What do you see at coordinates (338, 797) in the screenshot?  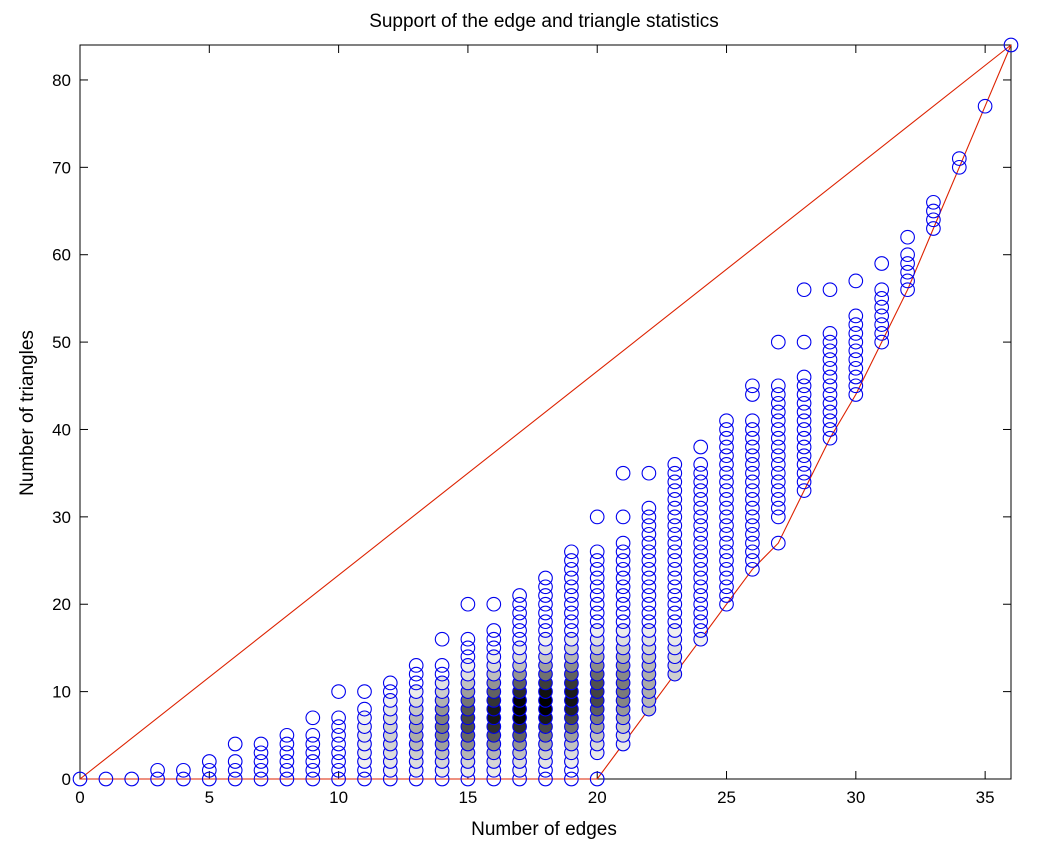 I see `x-tick-label: 10` at bounding box center [338, 797].